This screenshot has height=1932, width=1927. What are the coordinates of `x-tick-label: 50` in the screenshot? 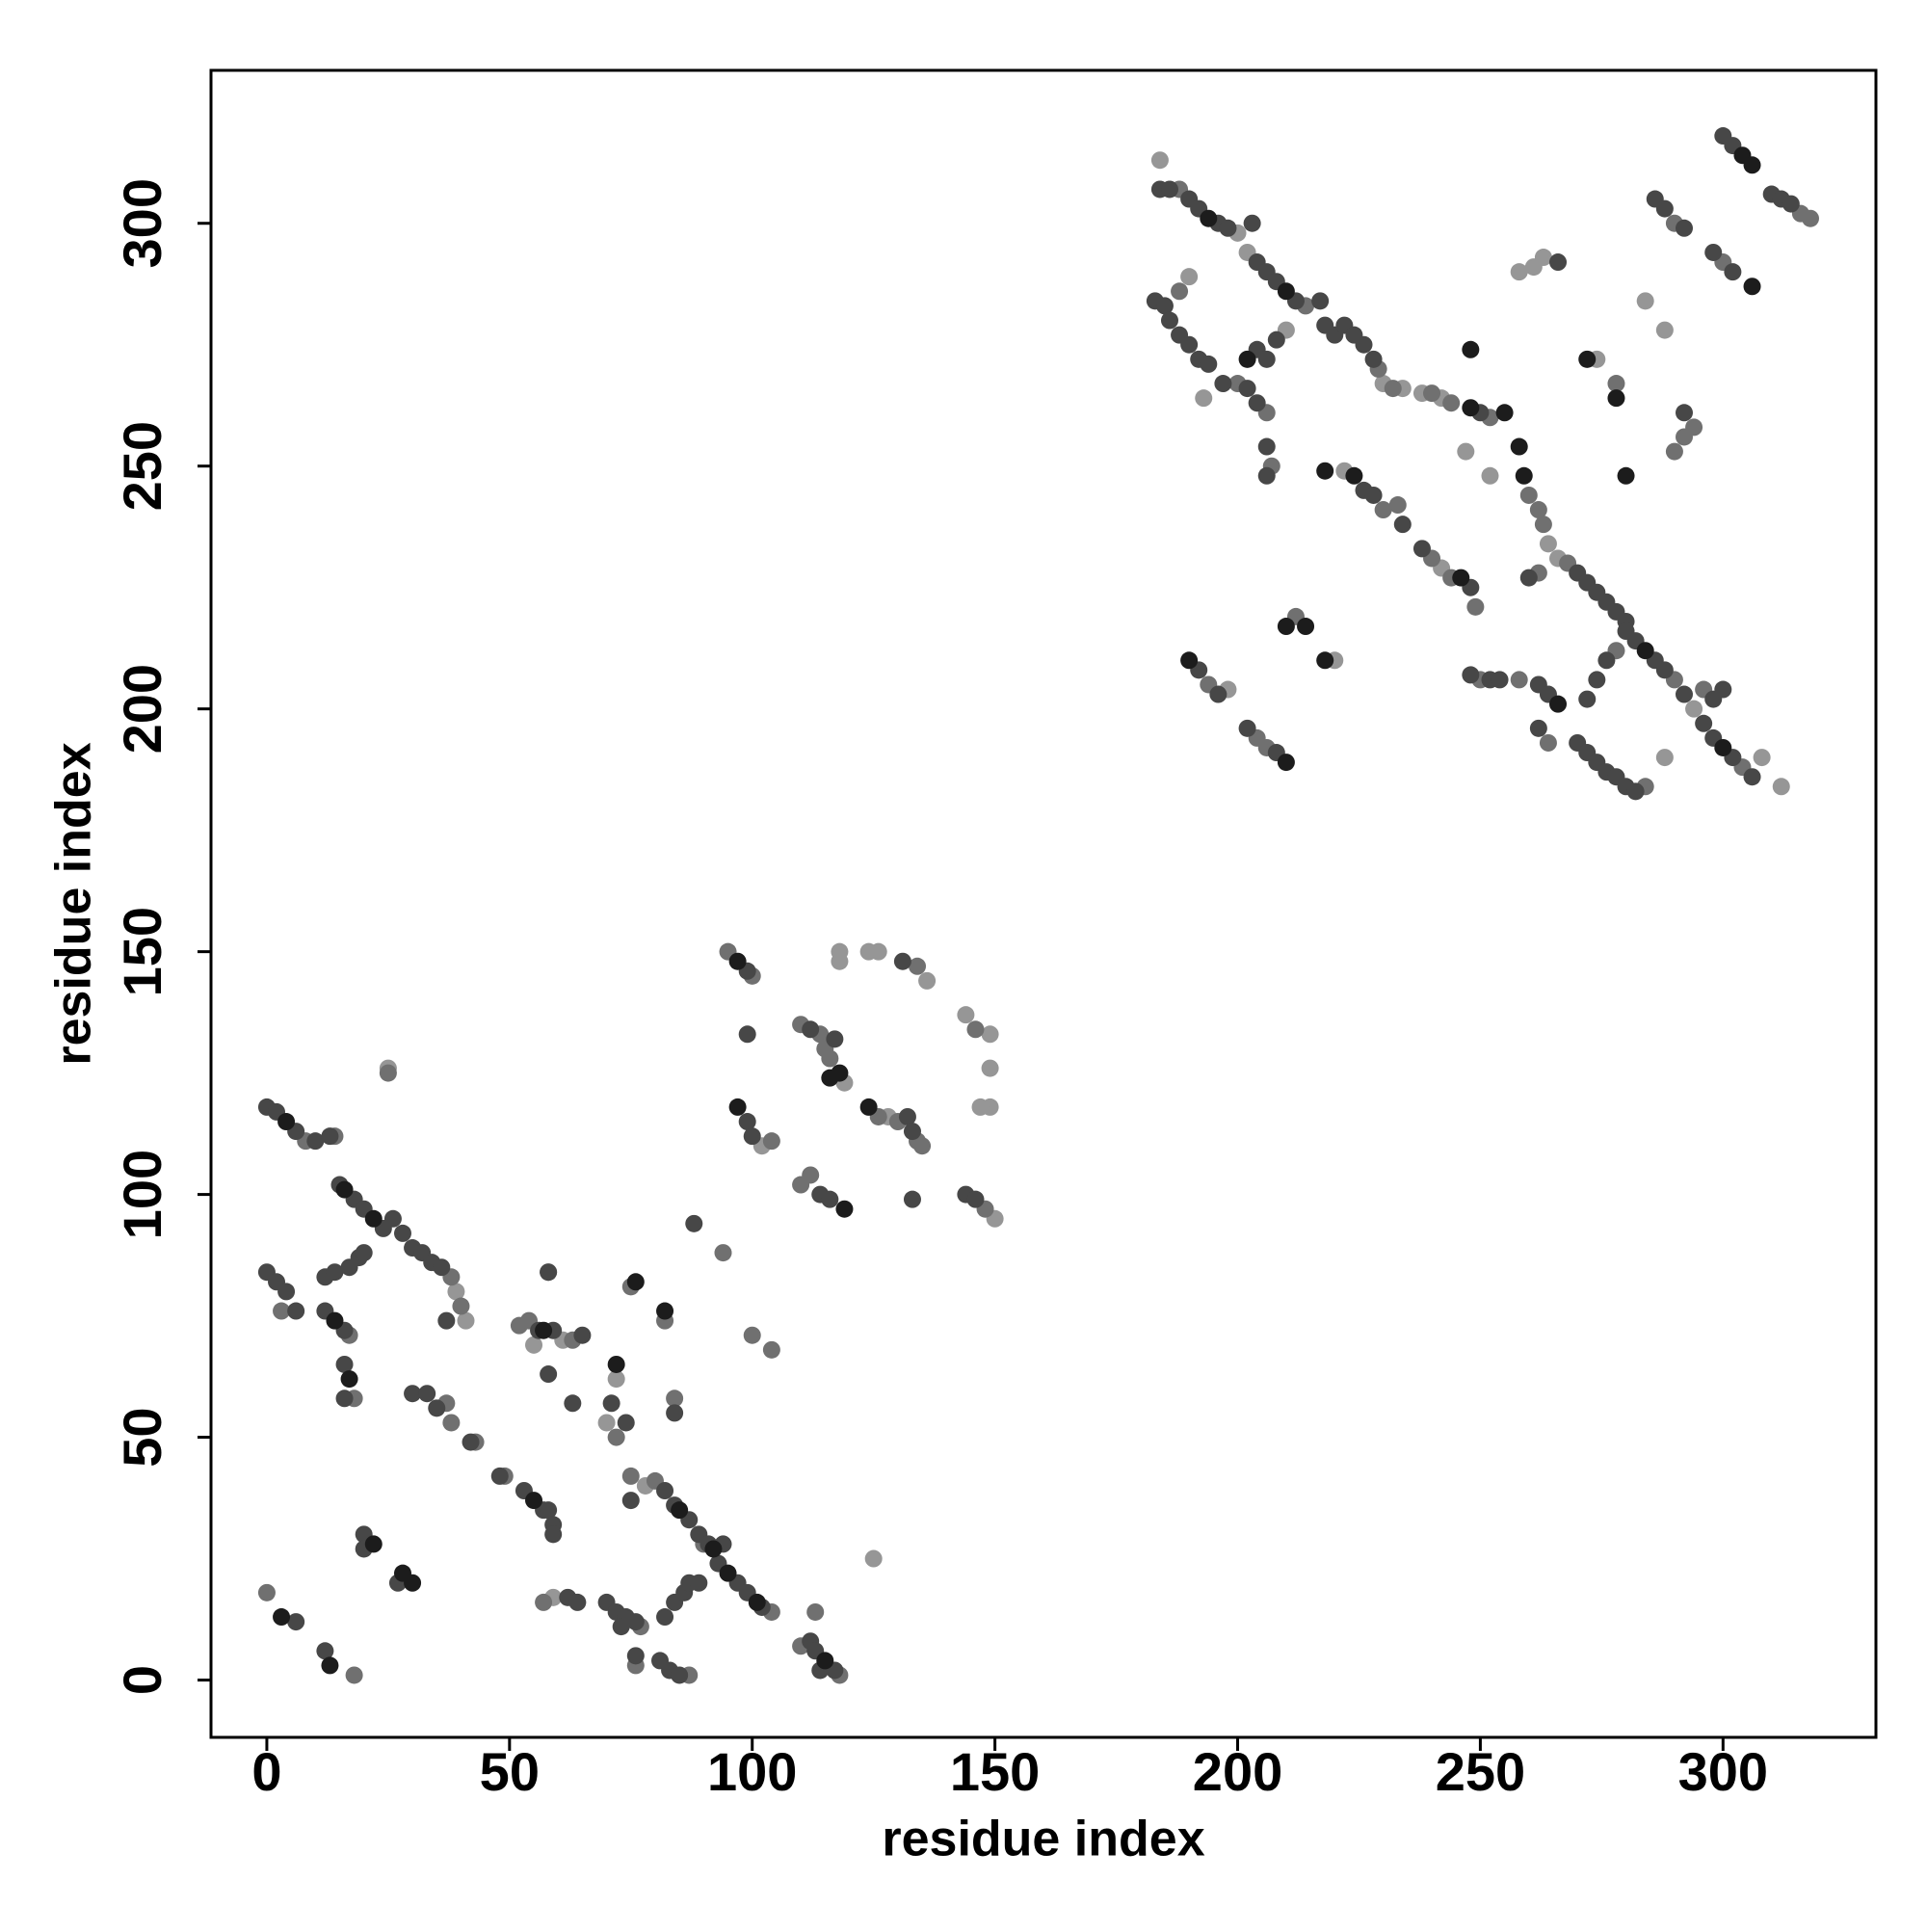 It's located at (510, 1771).